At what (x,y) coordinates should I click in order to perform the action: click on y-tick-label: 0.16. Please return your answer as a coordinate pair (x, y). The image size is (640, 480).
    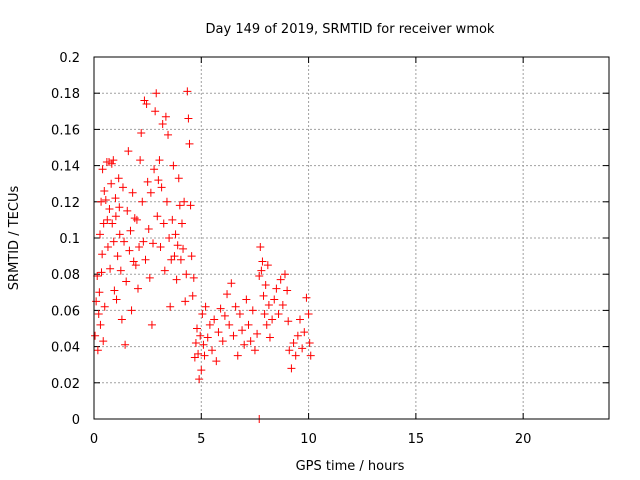
    Looking at the image, I should click on (65, 130).